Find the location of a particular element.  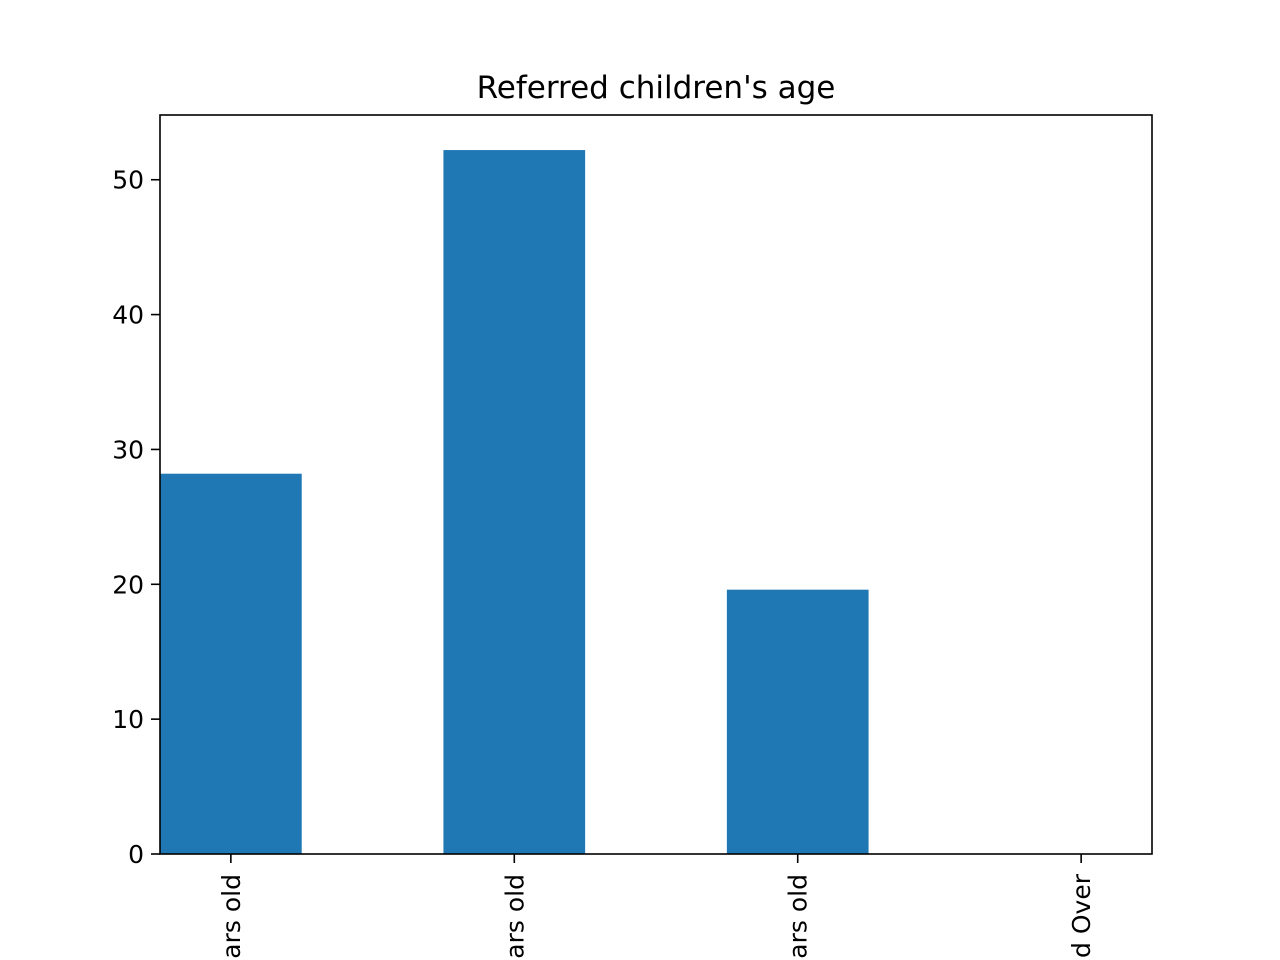

y-tick-label: 40 is located at coordinates (128, 315).